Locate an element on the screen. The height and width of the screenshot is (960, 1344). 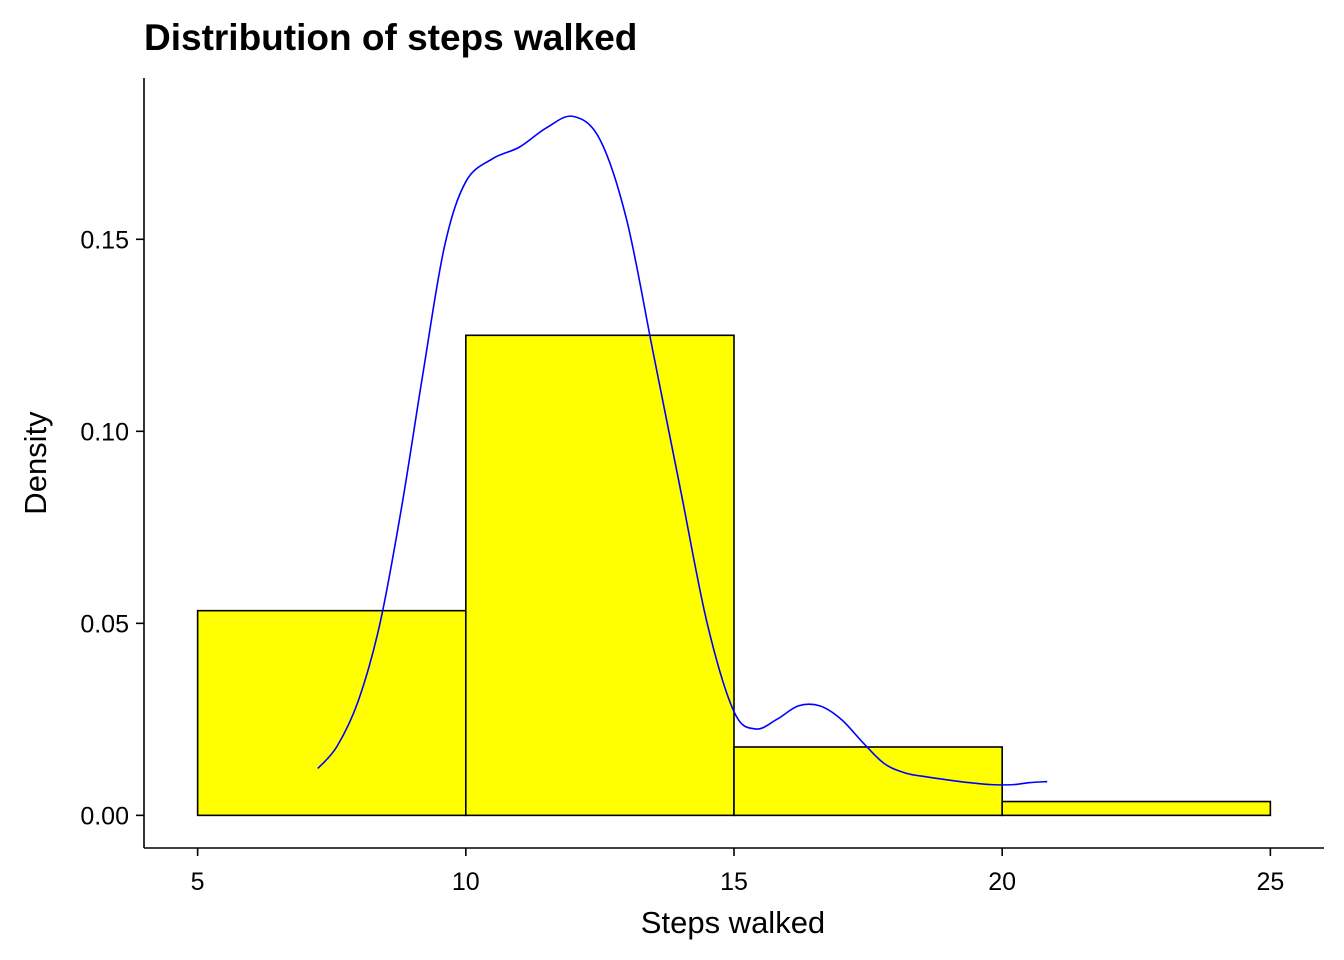
y-axis-label: Density is located at coordinates (35, 463).